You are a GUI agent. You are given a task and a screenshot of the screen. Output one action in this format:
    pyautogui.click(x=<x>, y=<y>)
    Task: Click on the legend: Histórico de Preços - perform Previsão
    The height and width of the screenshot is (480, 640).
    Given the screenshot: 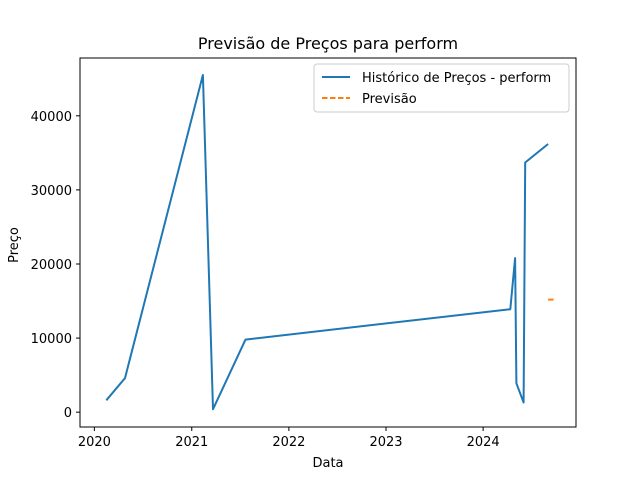 What is the action you would take?
    pyautogui.click(x=441, y=88)
    